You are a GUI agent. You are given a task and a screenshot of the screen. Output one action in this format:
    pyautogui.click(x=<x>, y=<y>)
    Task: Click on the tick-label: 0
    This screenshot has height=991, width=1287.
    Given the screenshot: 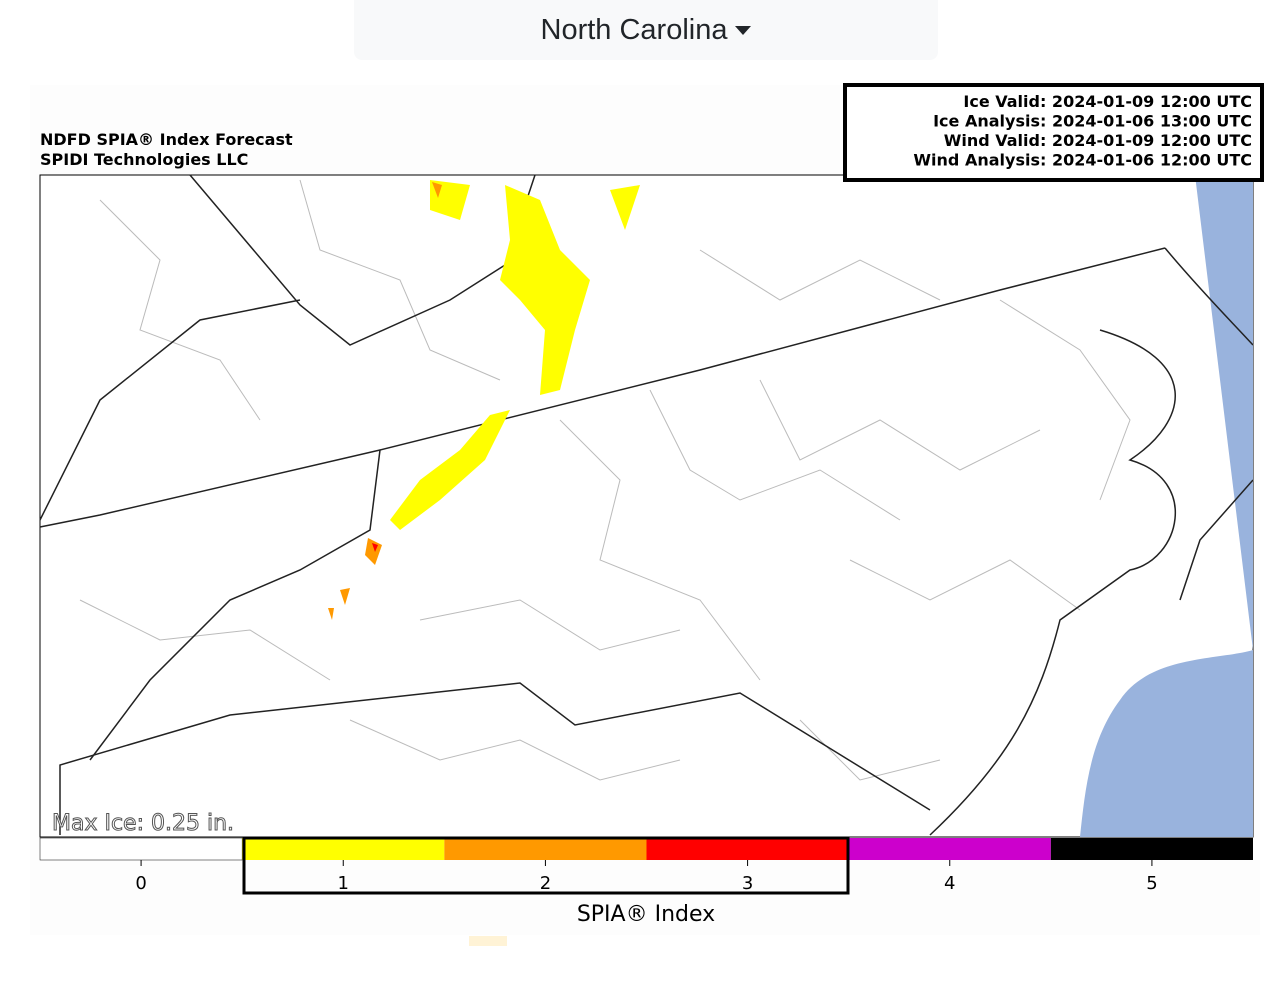 What is the action you would take?
    pyautogui.click(x=140, y=883)
    